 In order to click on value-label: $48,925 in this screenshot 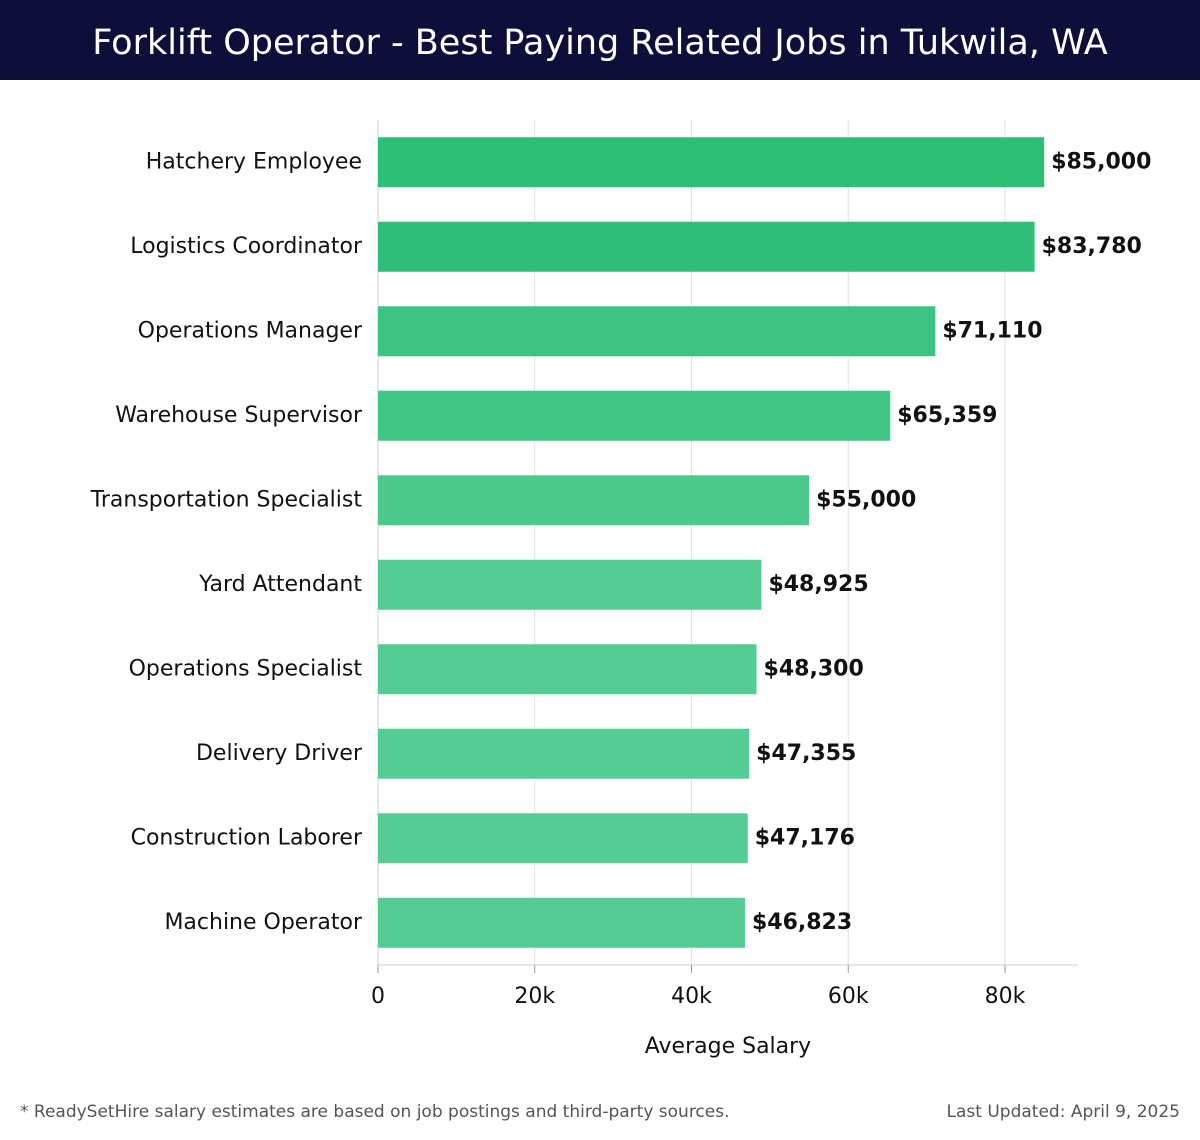, I will do `click(818, 584)`.